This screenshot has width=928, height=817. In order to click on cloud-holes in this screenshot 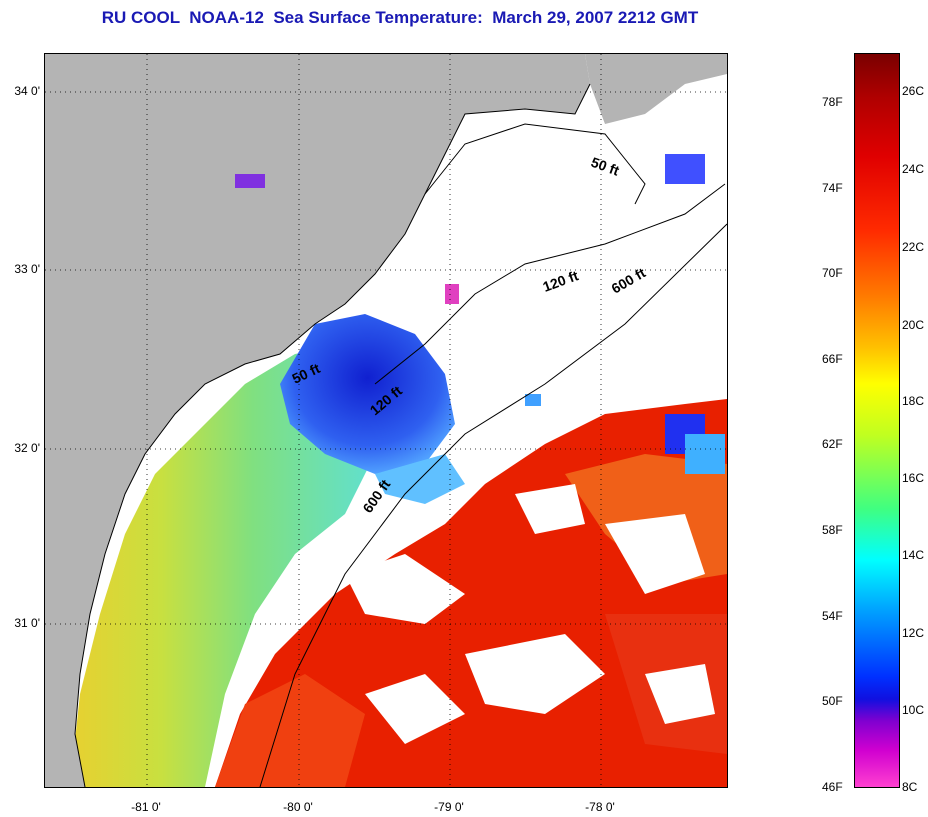, I will do `click(530, 614)`.